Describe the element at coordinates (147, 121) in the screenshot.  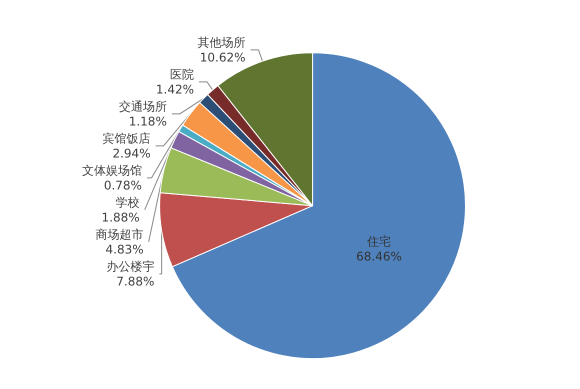
I see `data-label: 1.18%` at that location.